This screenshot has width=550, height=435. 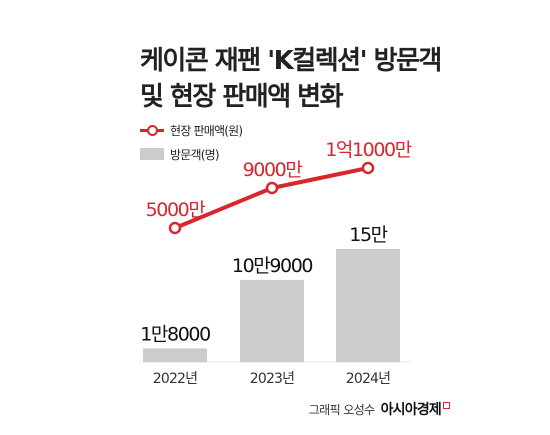 I want to click on legend-label-visitors: 방문객(명), so click(x=195, y=154).